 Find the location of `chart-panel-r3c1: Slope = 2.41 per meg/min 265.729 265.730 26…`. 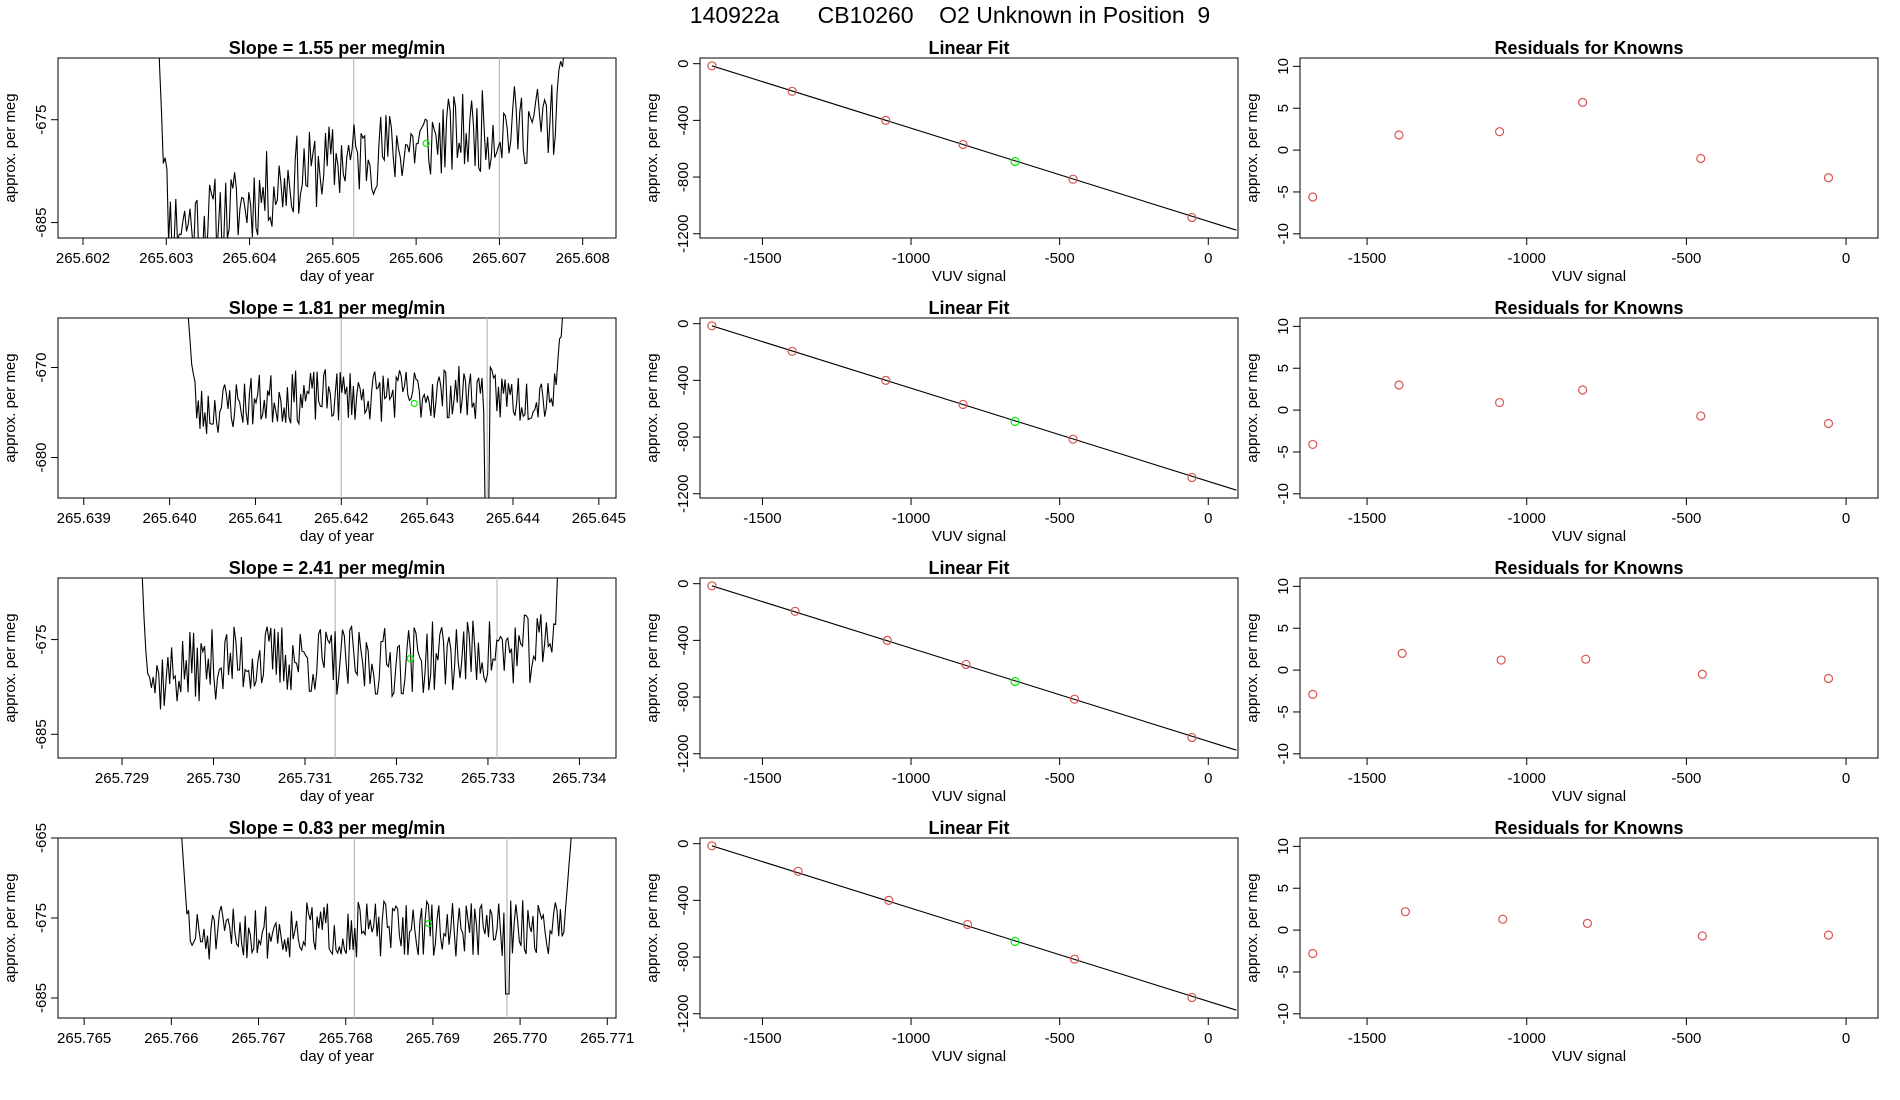

chart-panel-r3c1: Slope = 2.41 per meg/min 265.729 265.730 26… is located at coordinates (309, 681).